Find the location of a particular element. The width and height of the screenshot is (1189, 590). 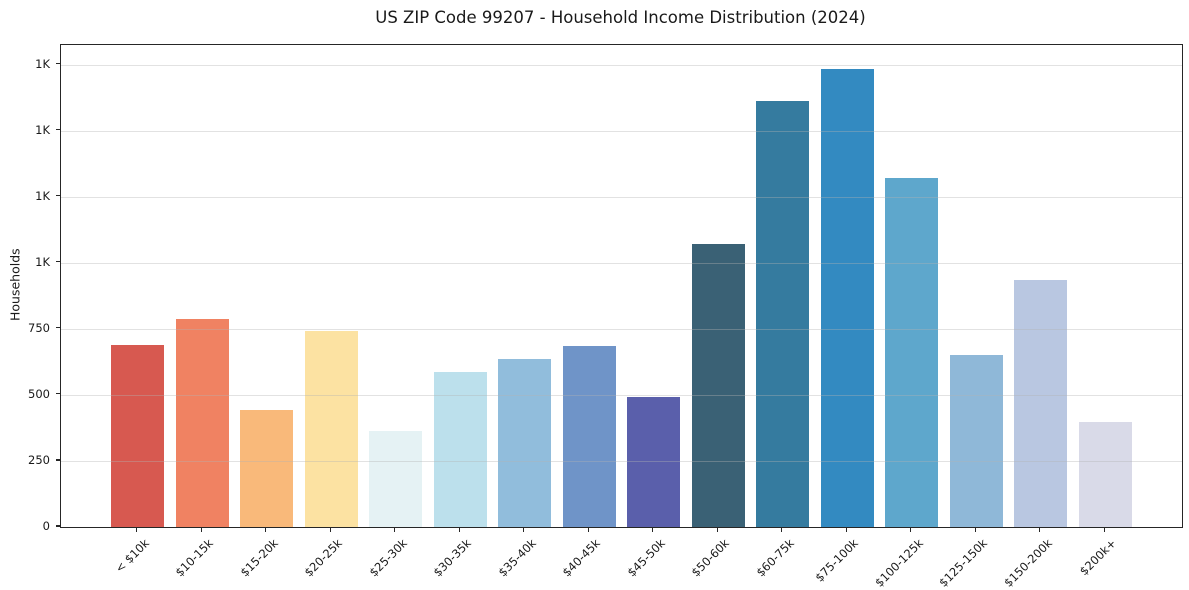

x-tick-label: $100-125k is located at coordinates (898, 563).